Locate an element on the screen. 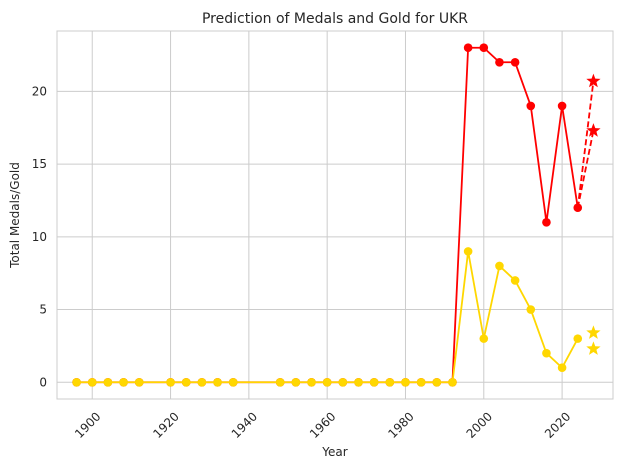 Image resolution: width=630 pixels, height=470 pixels. chart-title: Prediction of Medals and Gold for UKR is located at coordinates (335, 19).